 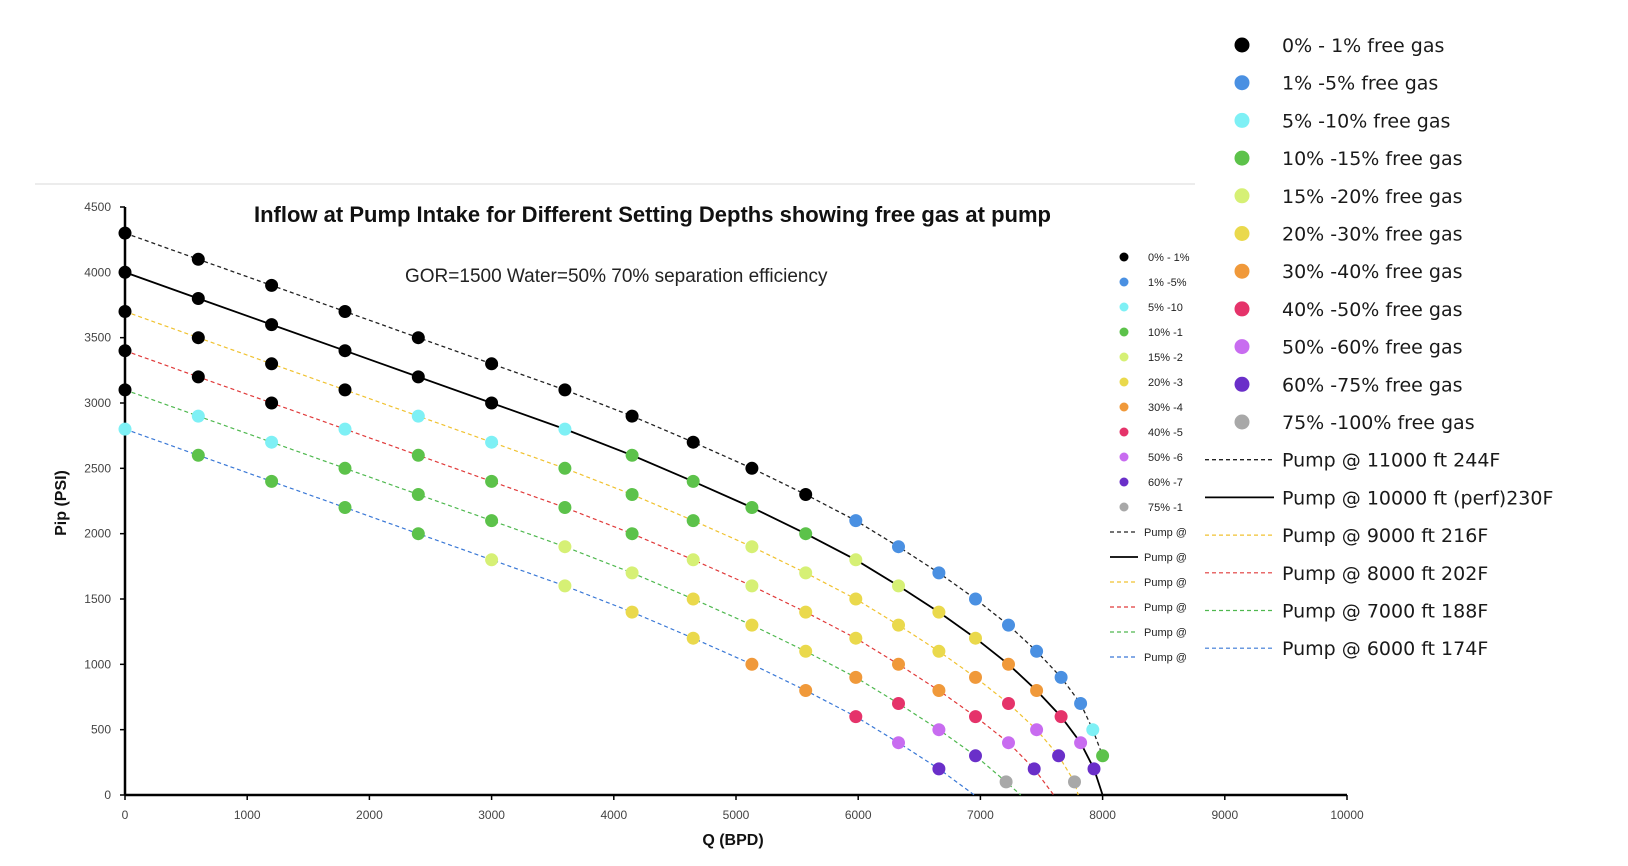 I want to click on inner-legend-label: 30% -4, so click(x=1165, y=408).